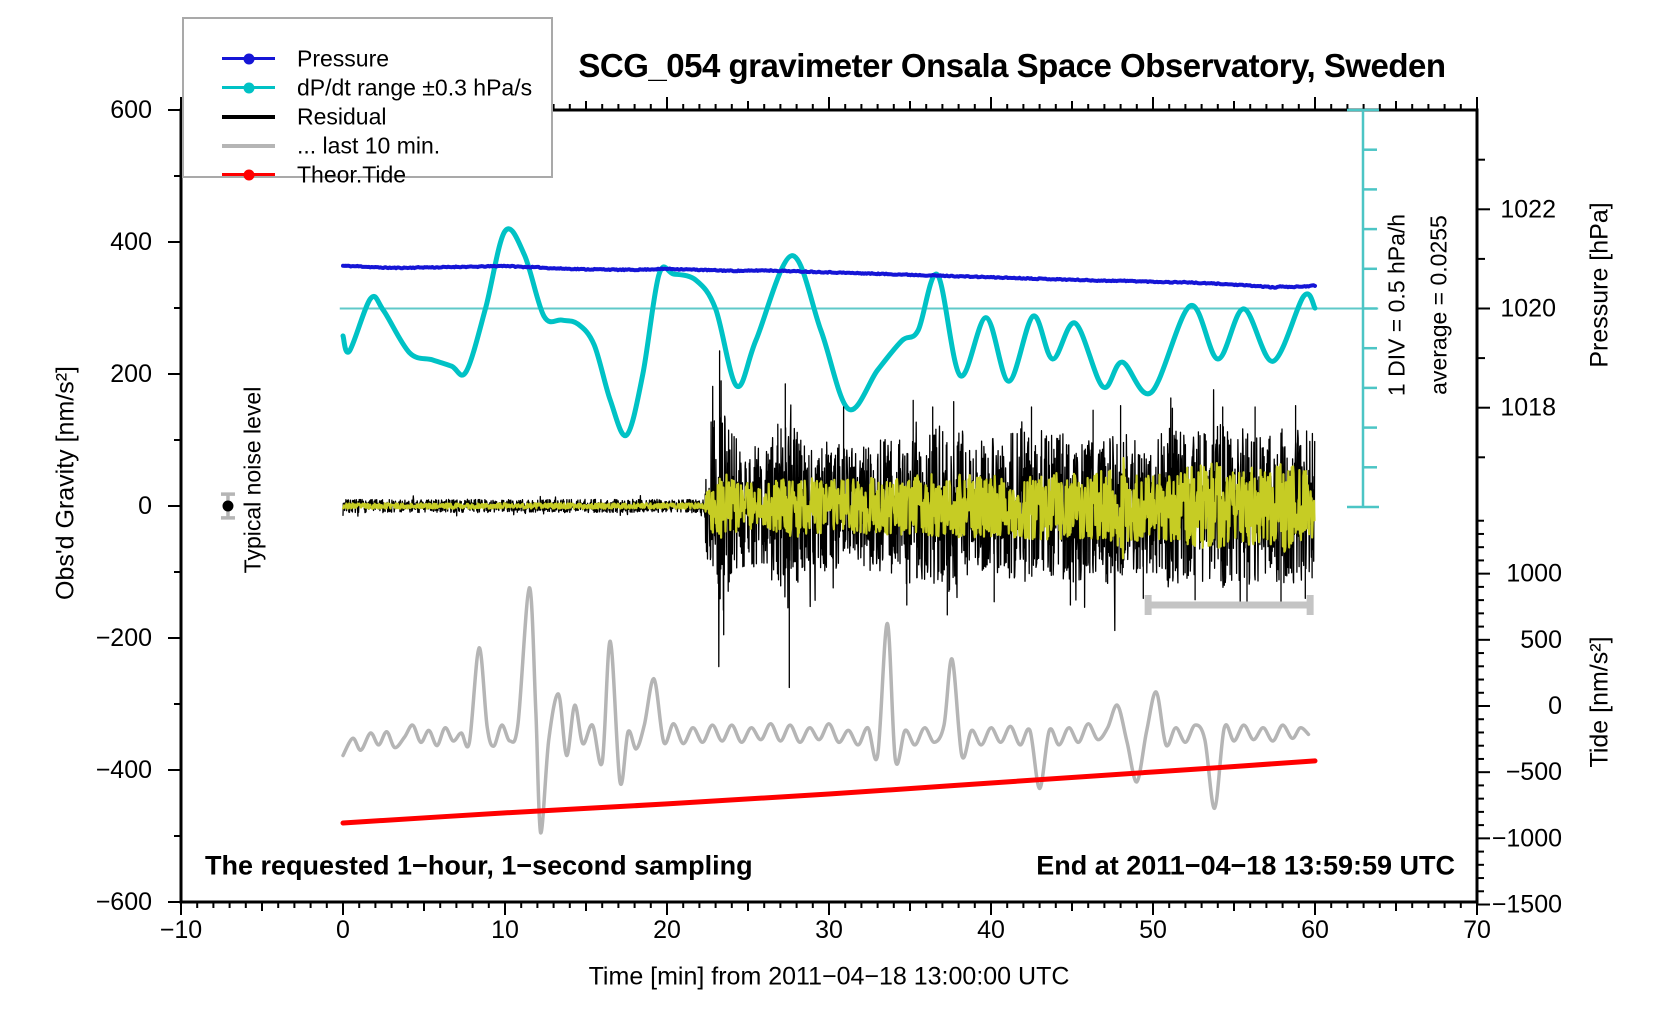 The image size is (1676, 1020). What do you see at coordinates (343, 930) in the screenshot?
I see `x-tick-label: 0` at bounding box center [343, 930].